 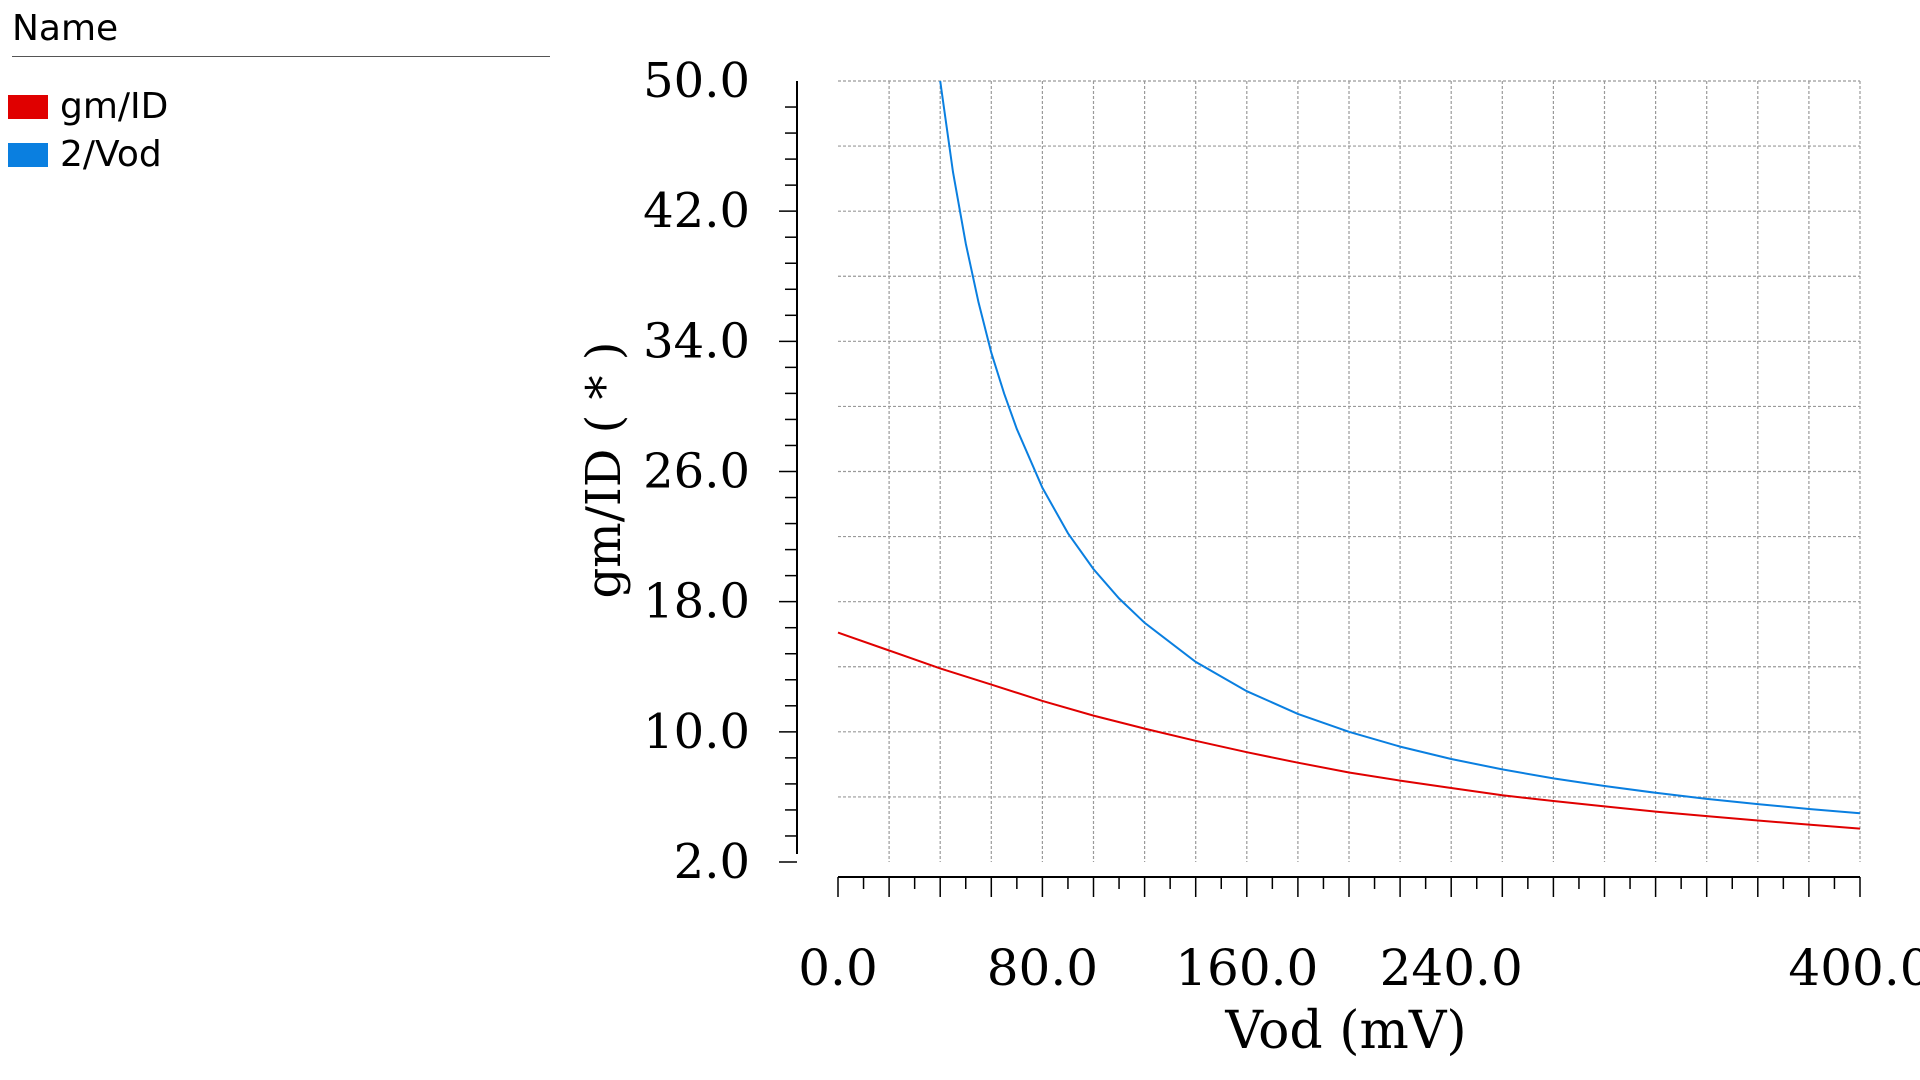 I want to click on legend-divider, so click(x=281, y=56).